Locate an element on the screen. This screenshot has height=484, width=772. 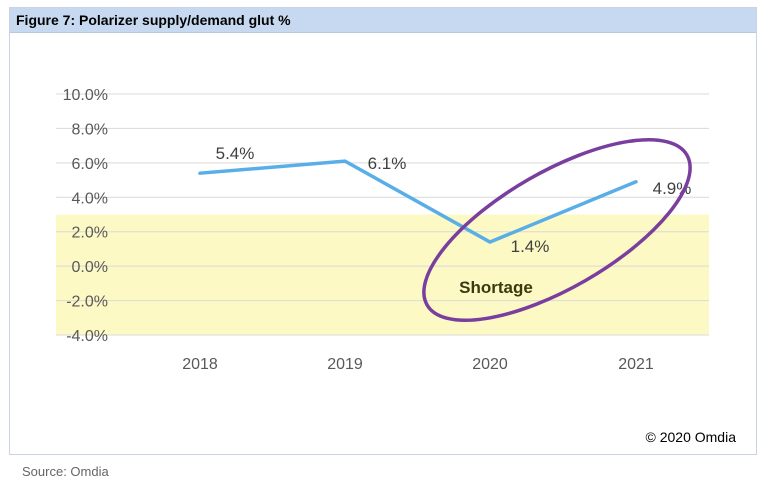
x-tick-label: 2018 is located at coordinates (200, 364).